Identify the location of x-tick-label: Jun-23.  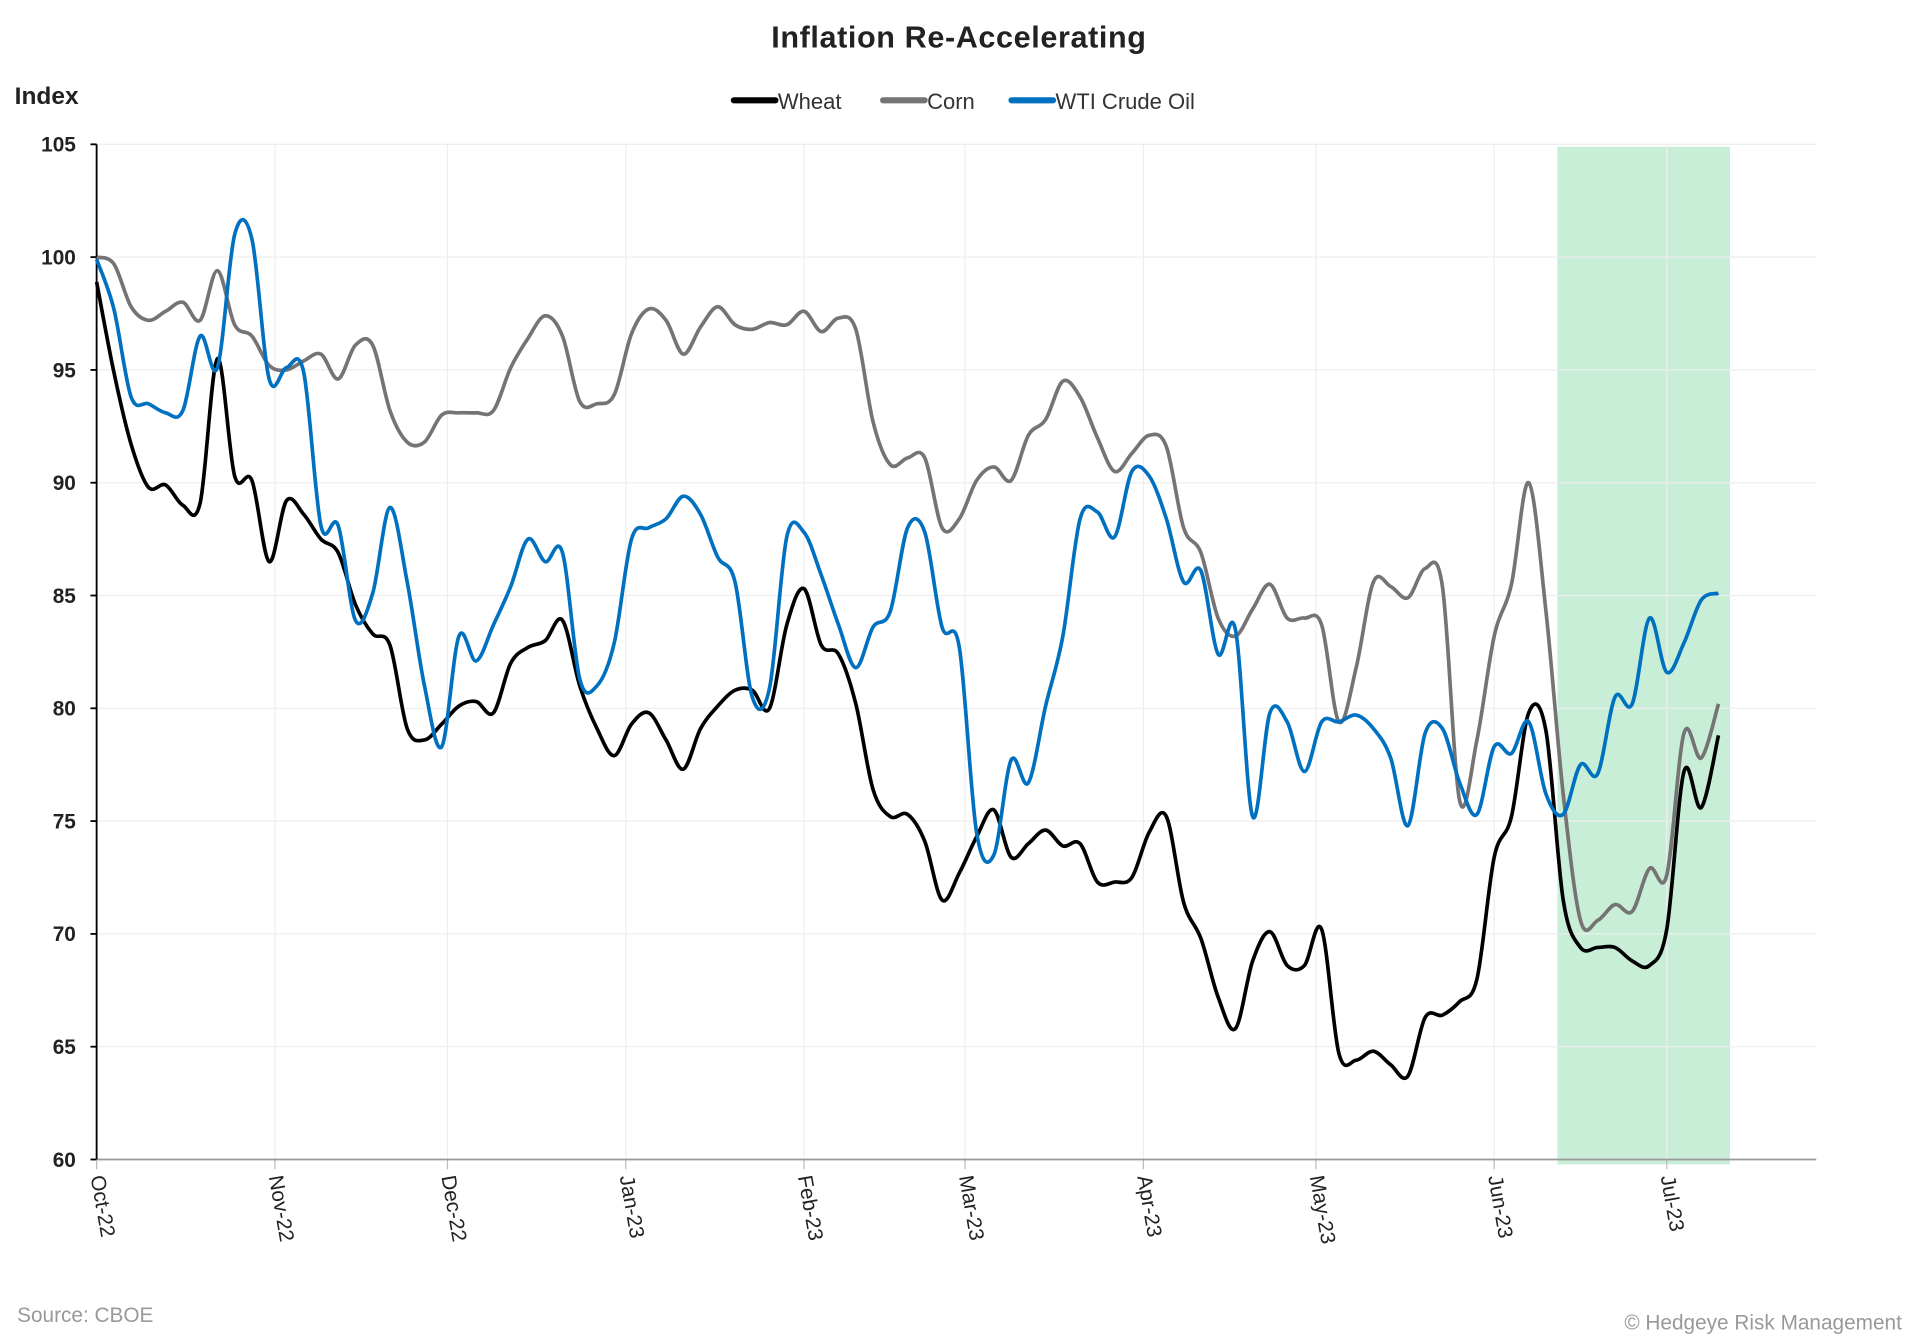
(1500, 1206).